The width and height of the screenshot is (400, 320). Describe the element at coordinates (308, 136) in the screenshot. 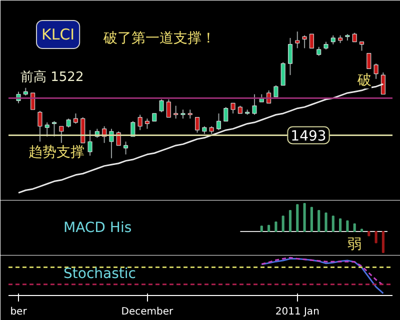

I see `ref-line-label: 1493` at that location.